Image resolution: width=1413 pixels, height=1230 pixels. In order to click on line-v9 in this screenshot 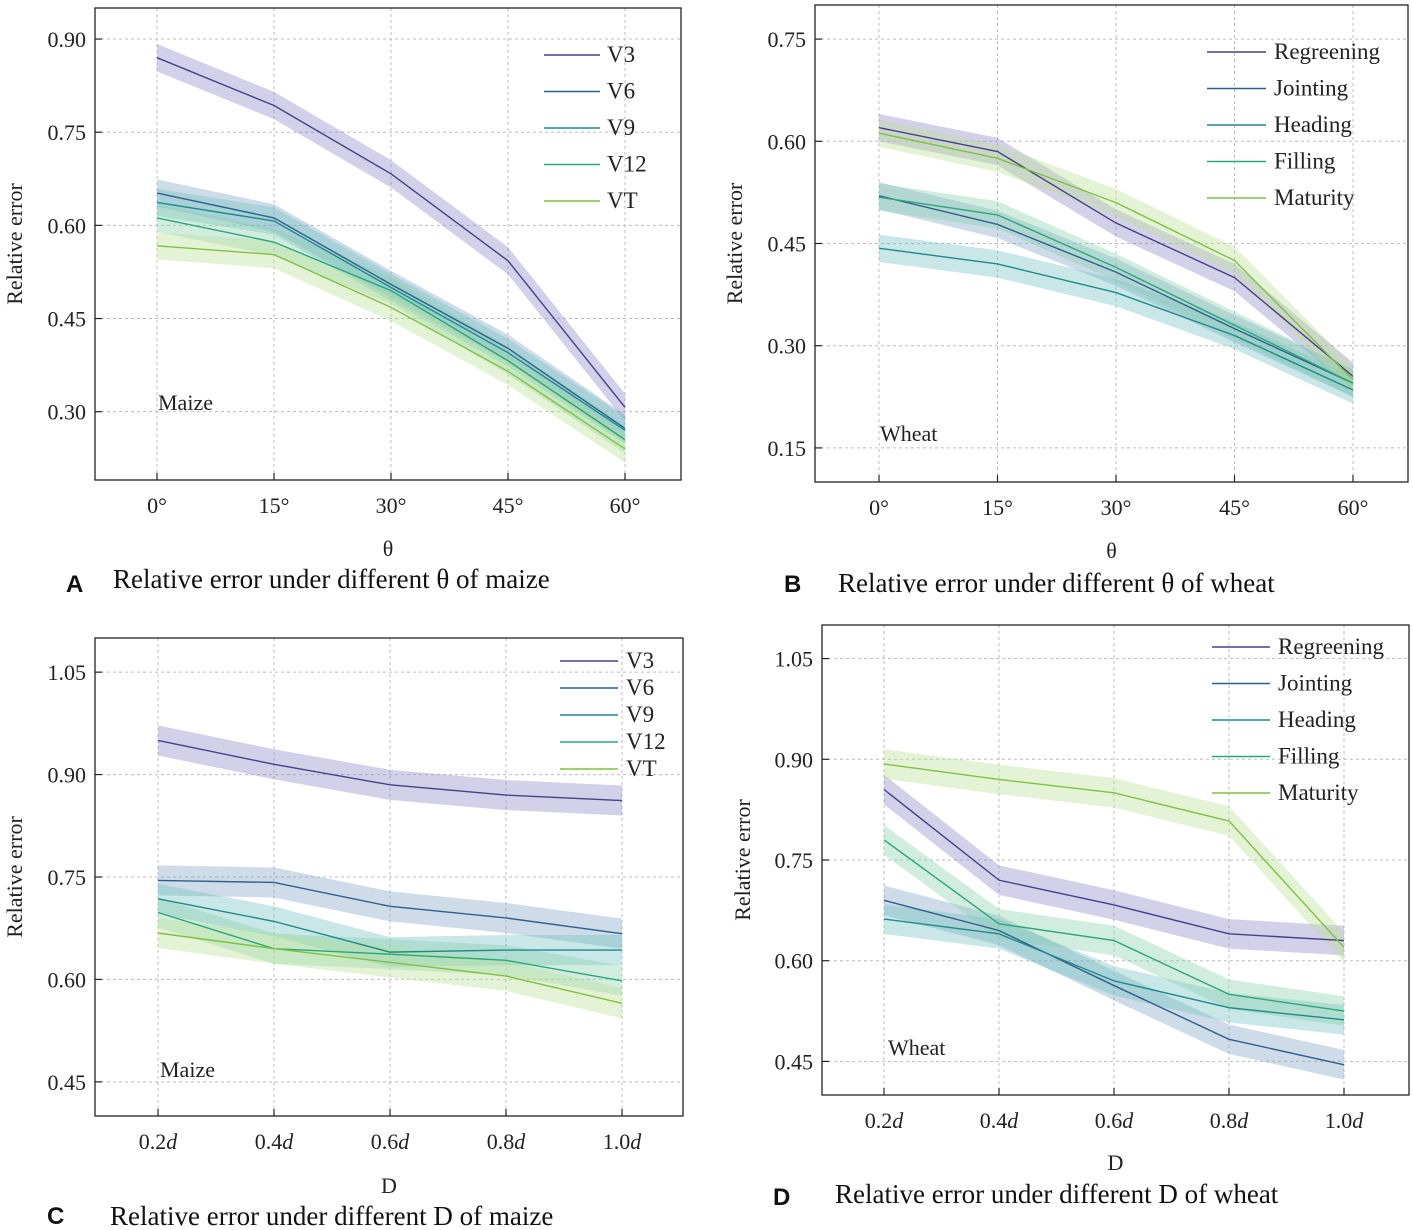, I will do `click(391, 316)`.